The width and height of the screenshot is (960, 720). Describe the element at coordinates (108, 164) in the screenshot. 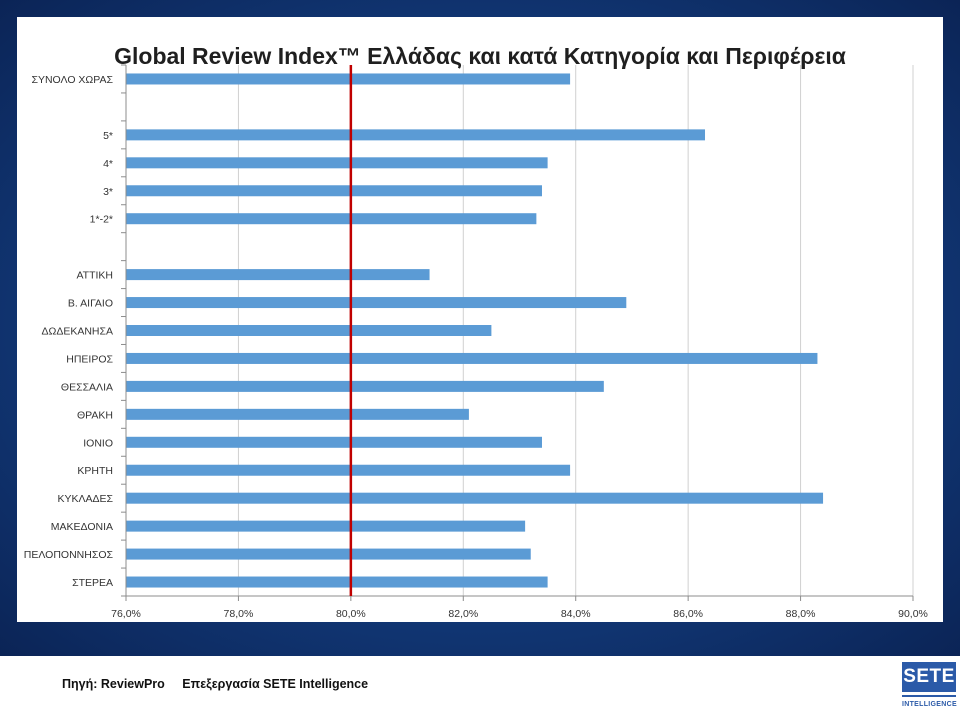

I see `category-label: 4*` at that location.